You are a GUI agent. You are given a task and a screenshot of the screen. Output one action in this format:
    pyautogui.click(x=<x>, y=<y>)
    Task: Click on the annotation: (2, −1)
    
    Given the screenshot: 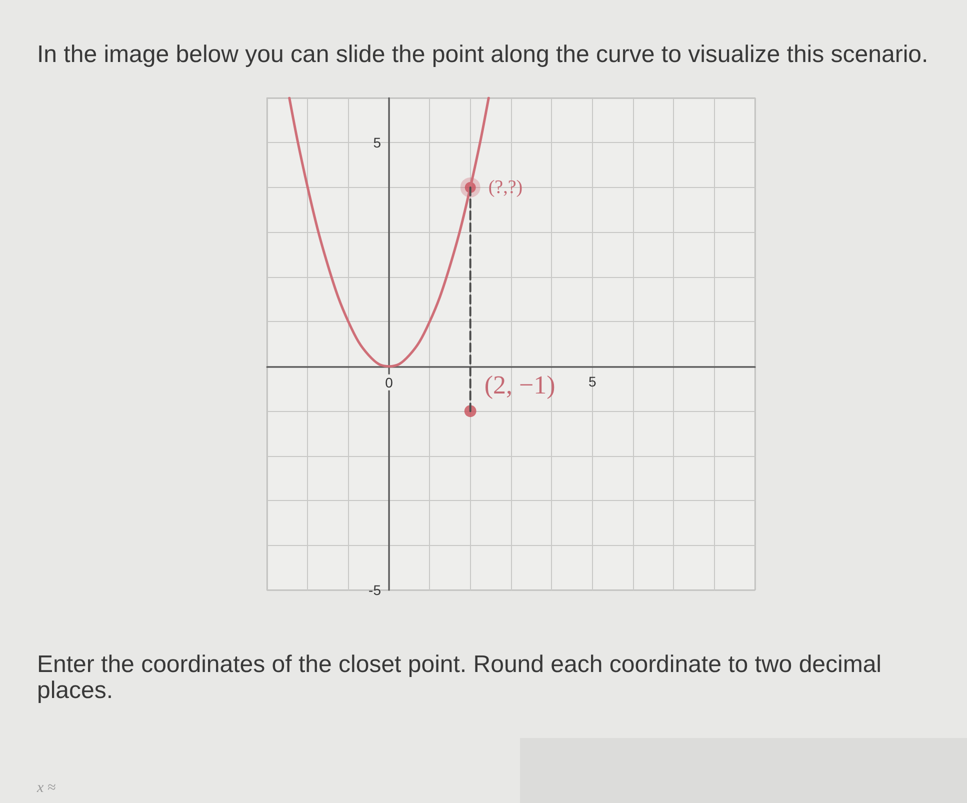 What is the action you would take?
    pyautogui.click(x=520, y=385)
    